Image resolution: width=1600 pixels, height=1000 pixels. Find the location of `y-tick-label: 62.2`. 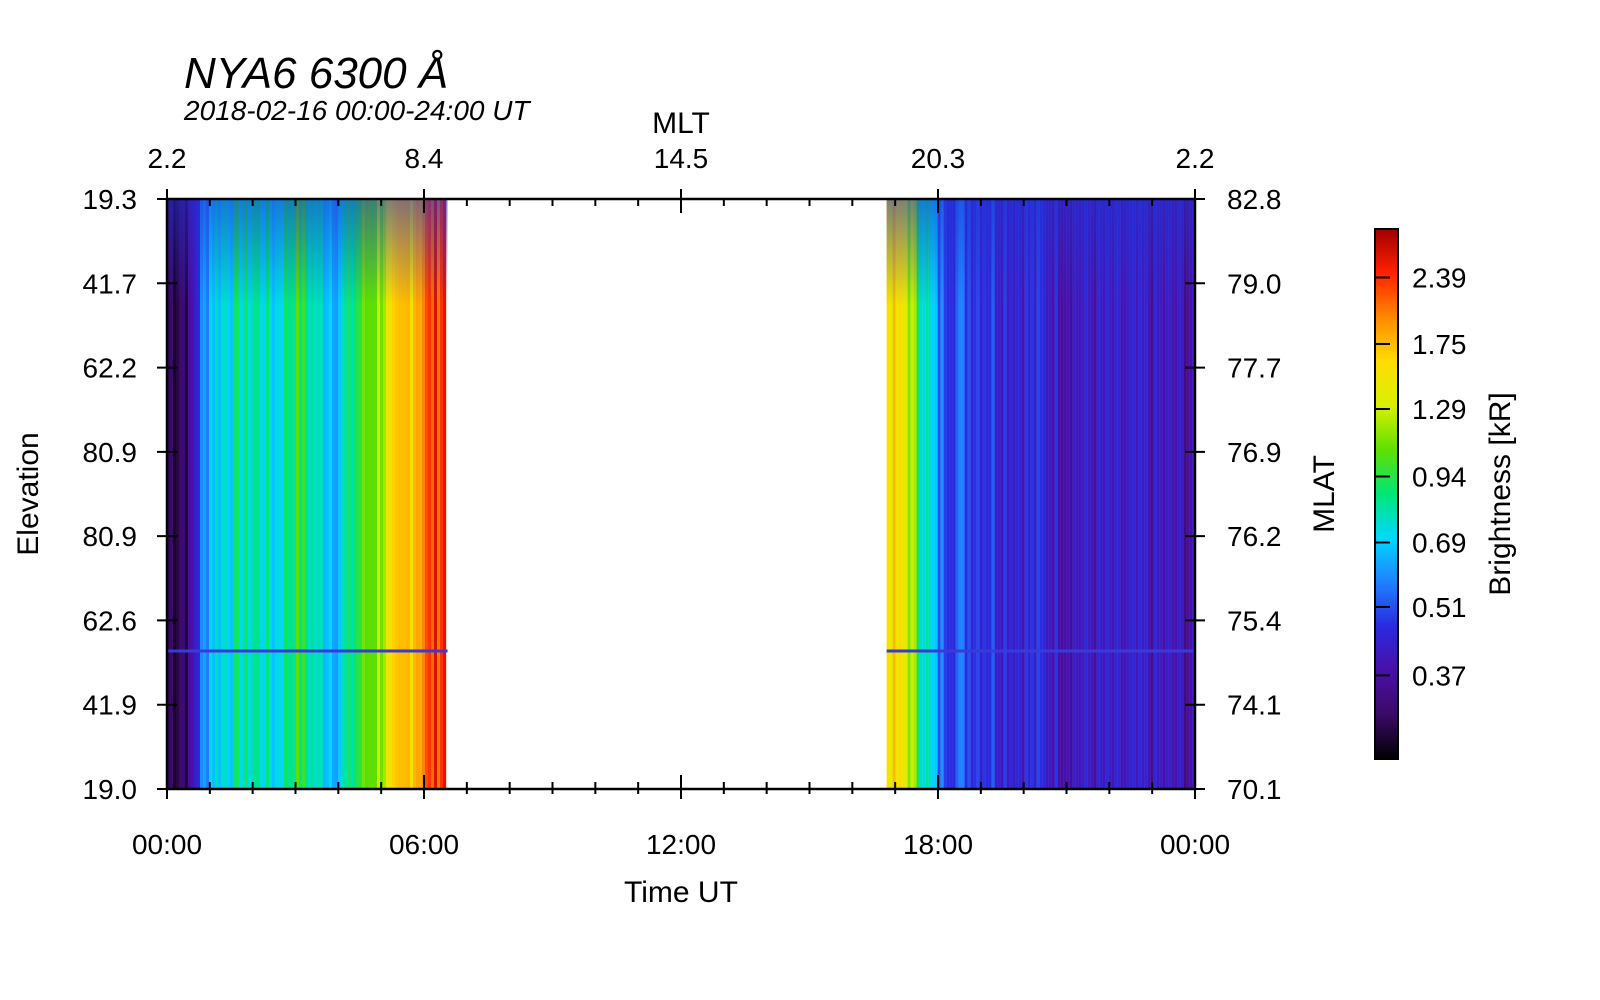

y-tick-label: 62.2 is located at coordinates (110, 368).